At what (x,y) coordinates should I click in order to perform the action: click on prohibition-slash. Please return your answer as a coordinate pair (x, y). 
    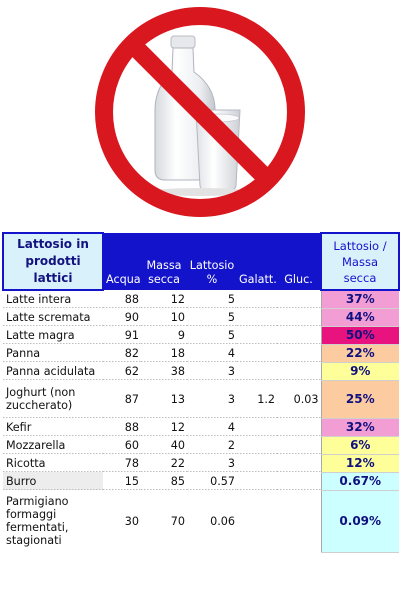
    Looking at the image, I should click on (200, 112).